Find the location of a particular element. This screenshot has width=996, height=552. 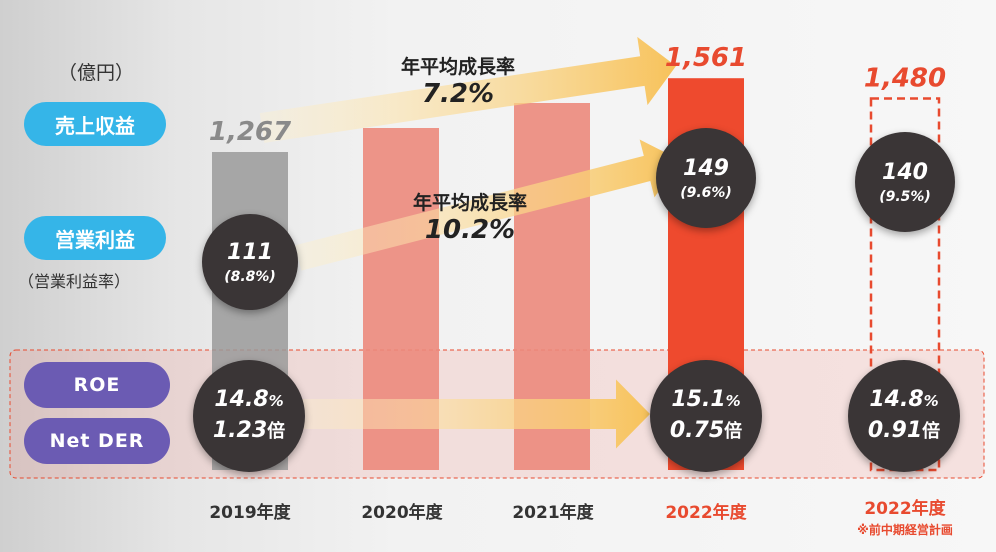

op-profit-circle-plan: 140 (9.5%) is located at coordinates (905, 182).